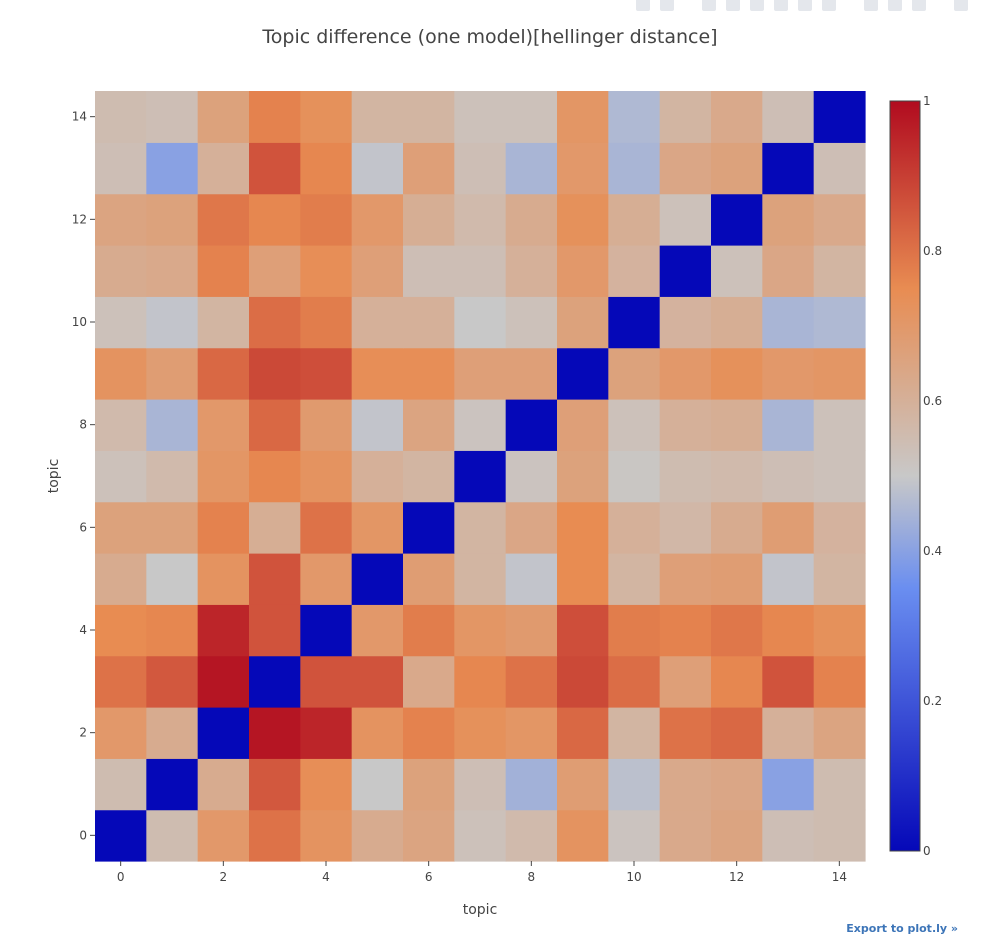 Image resolution: width=1008 pixels, height=945 pixels. Describe the element at coordinates (709, 5) in the screenshot. I see `zoom-icon` at that location.